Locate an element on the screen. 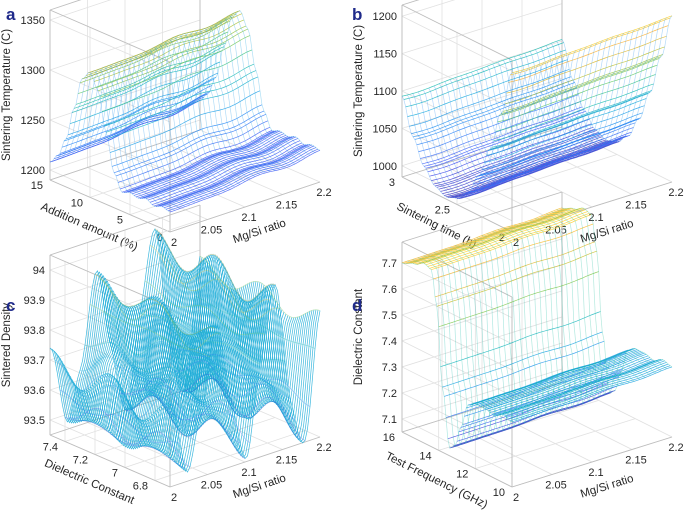 Image resolution: width=690 pixels, height=518 pixels. x-tick-label: 2.05 is located at coordinates (555, 231).